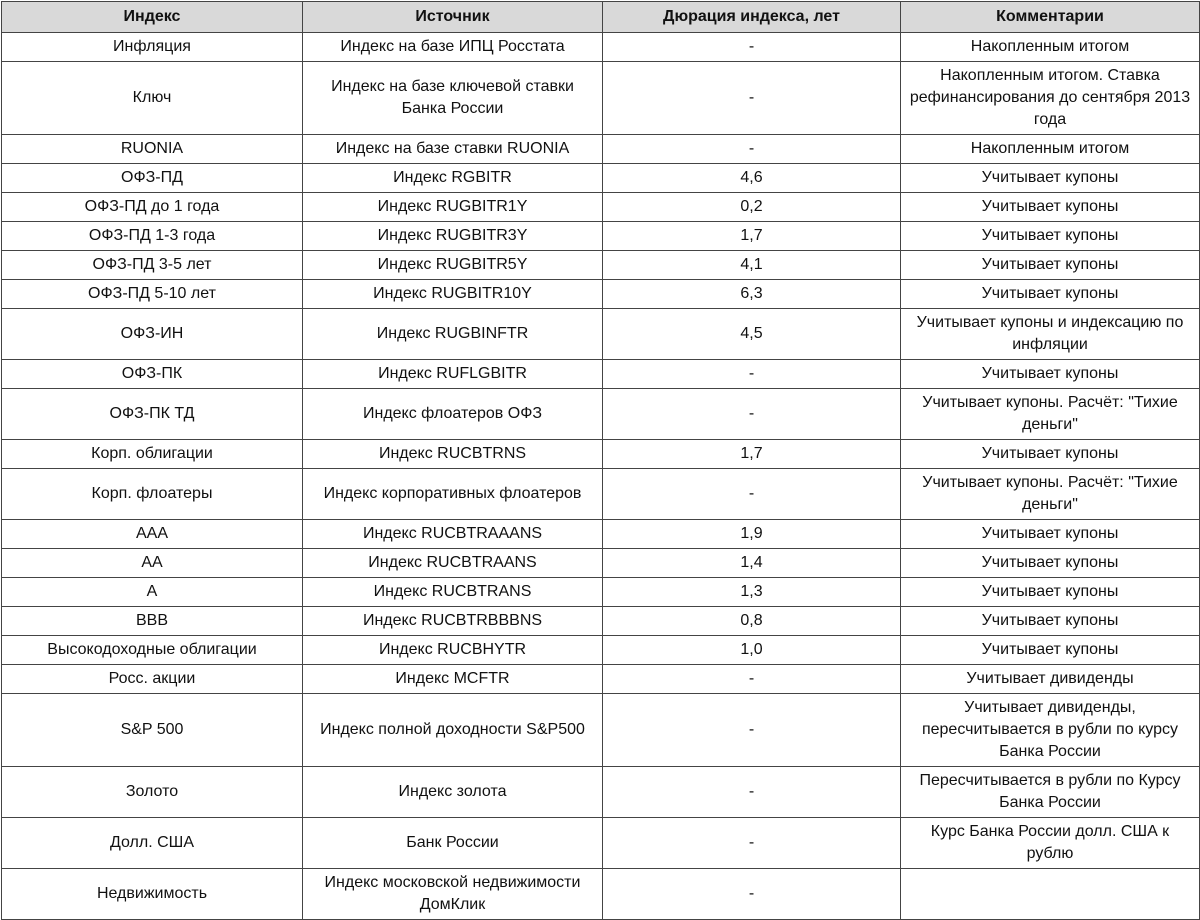 The width and height of the screenshot is (1200, 920). What do you see at coordinates (452, 679) in the screenshot?
I see `table-cell: Индекс MCFTR` at bounding box center [452, 679].